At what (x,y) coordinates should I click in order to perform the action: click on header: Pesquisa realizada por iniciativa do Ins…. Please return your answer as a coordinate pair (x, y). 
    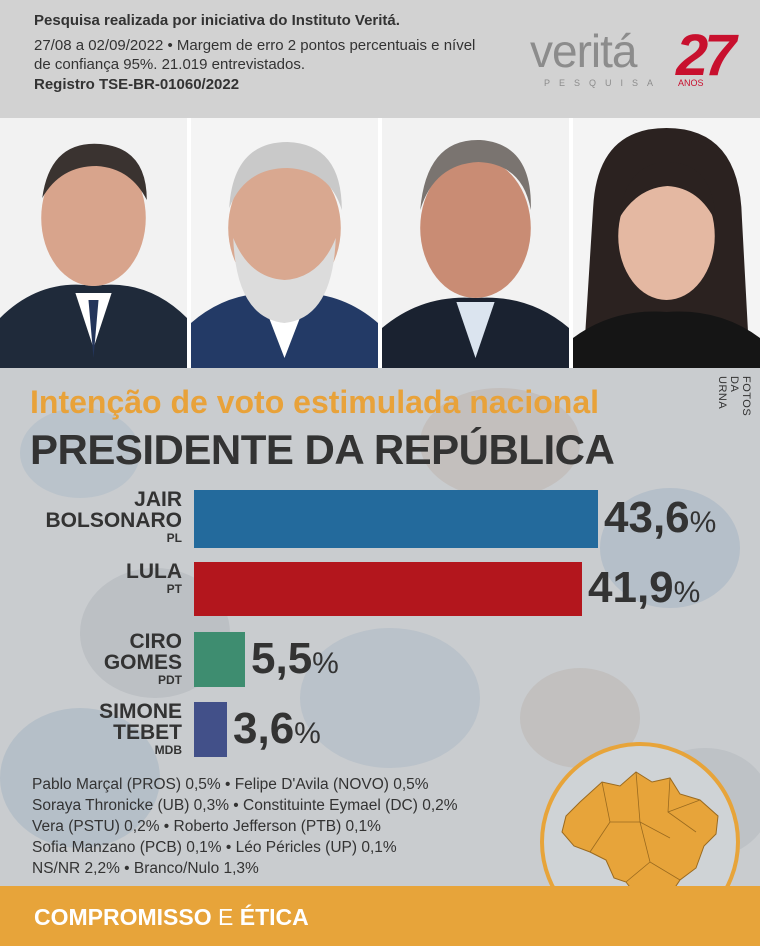
    Looking at the image, I should click on (380, 59).